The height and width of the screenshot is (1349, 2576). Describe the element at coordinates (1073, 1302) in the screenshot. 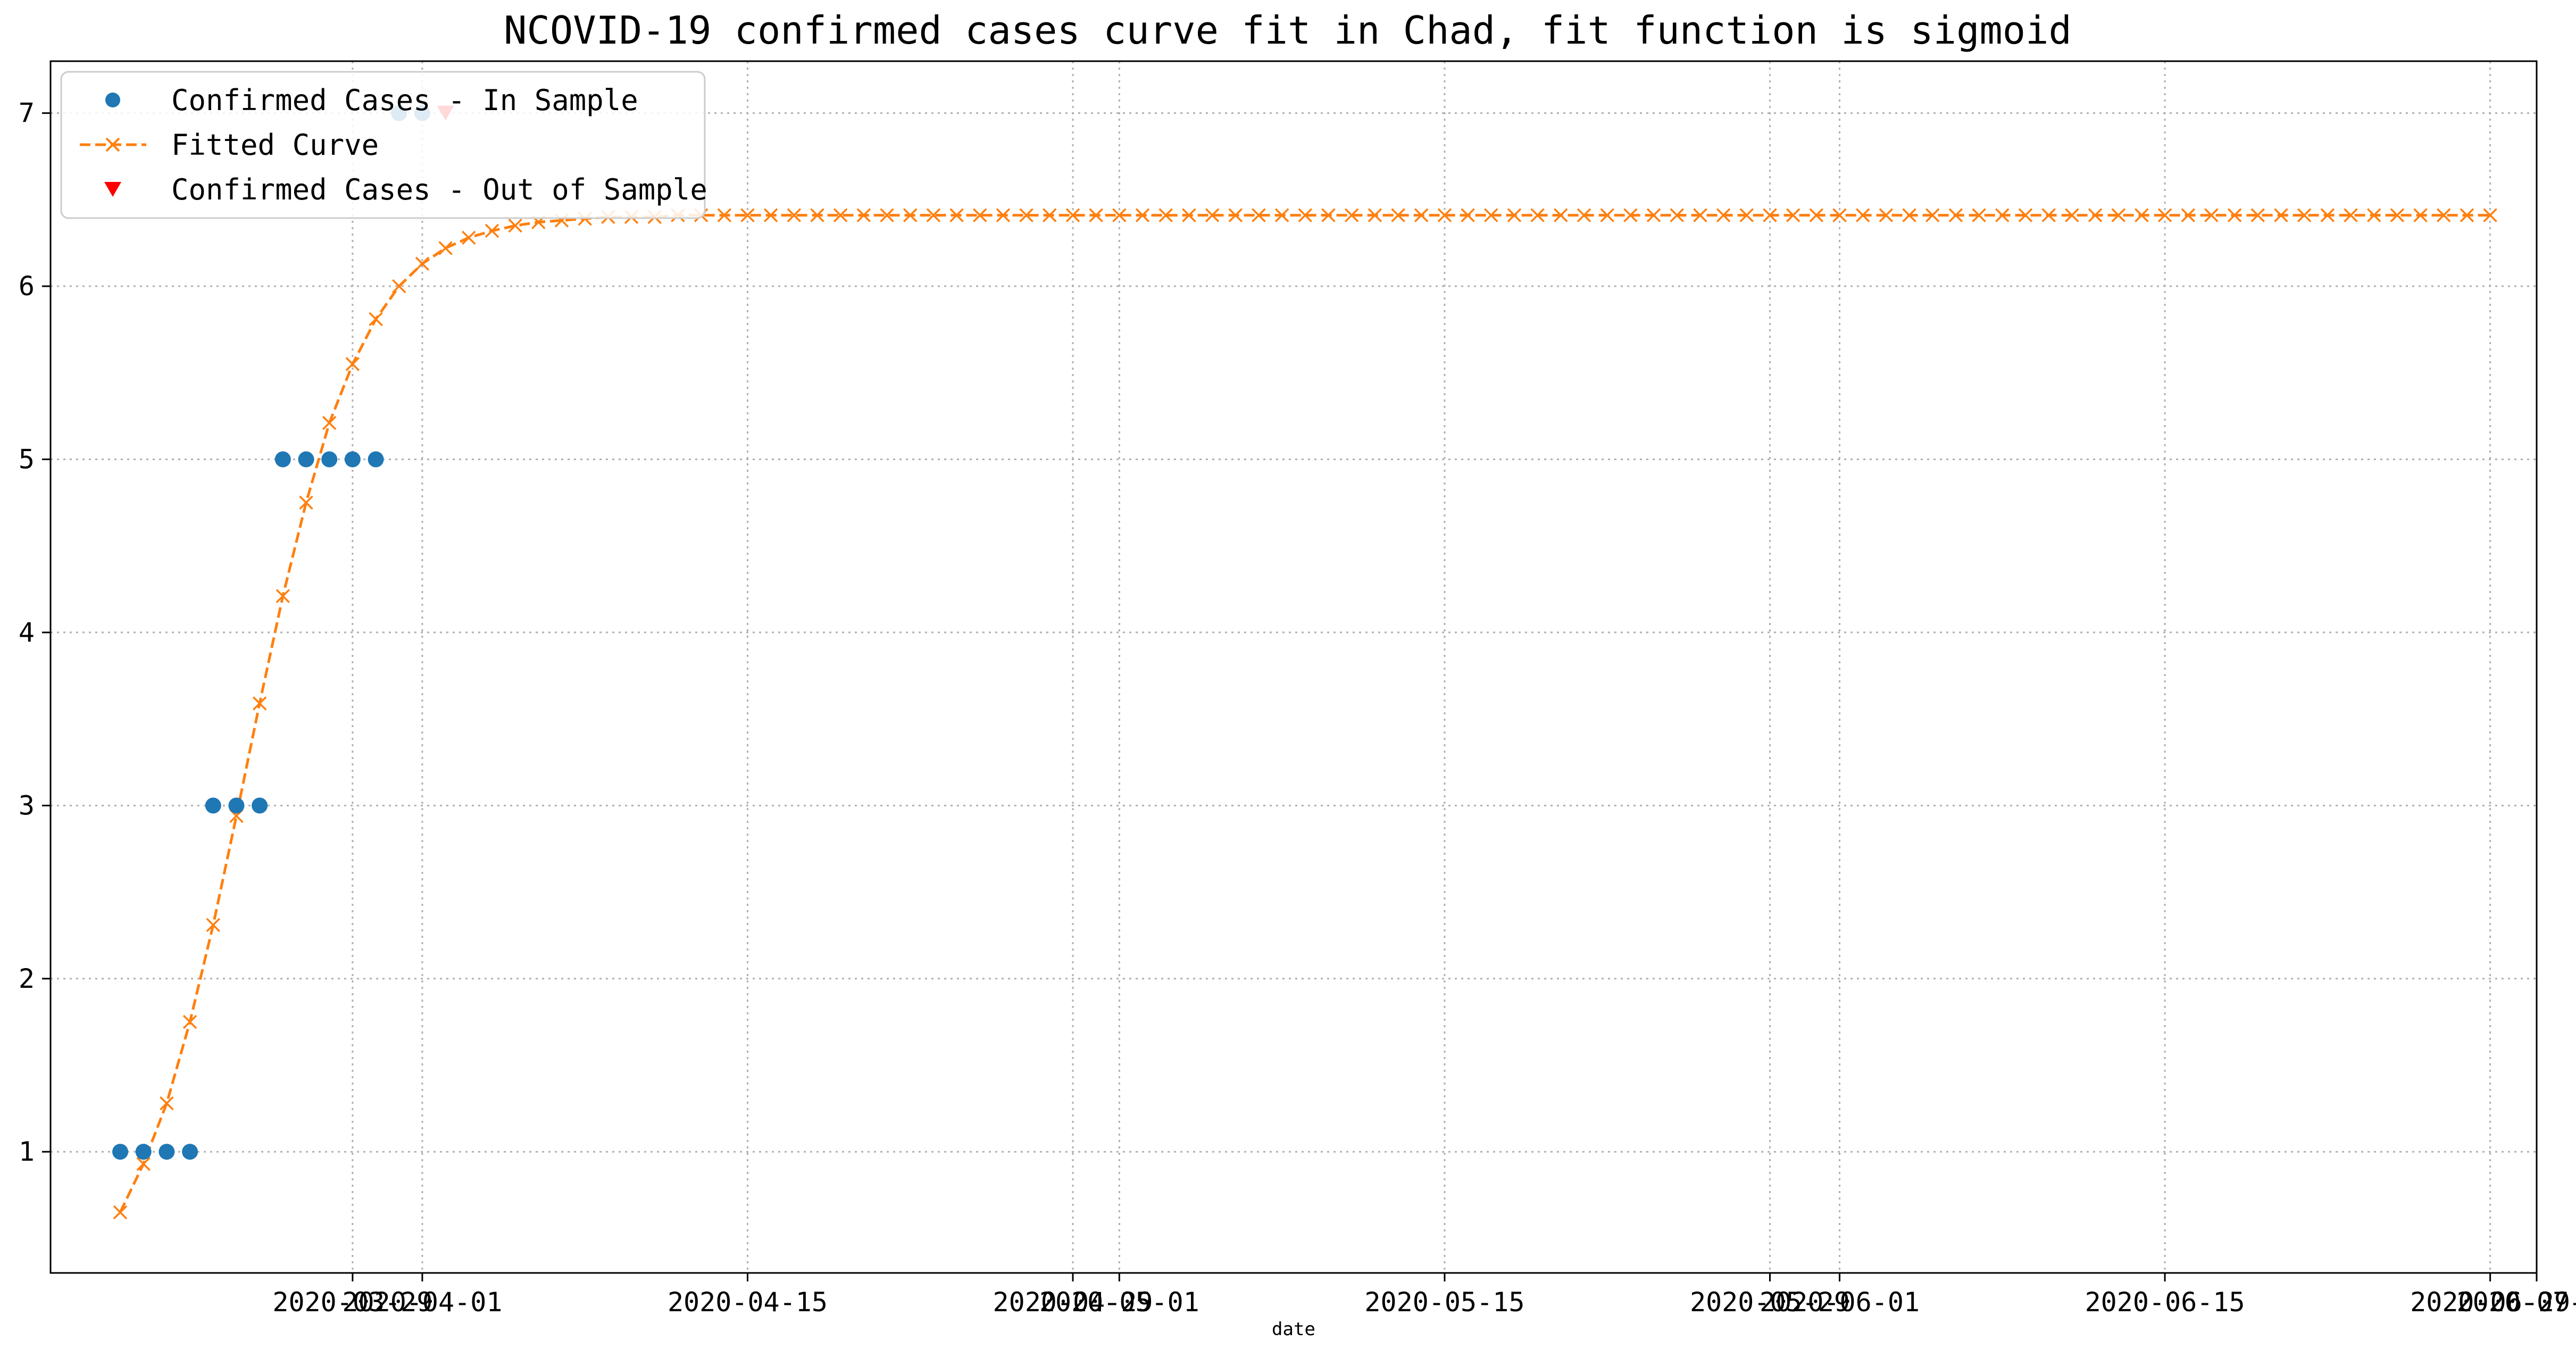

I see `x-tick-label: 2020-04-29` at that location.